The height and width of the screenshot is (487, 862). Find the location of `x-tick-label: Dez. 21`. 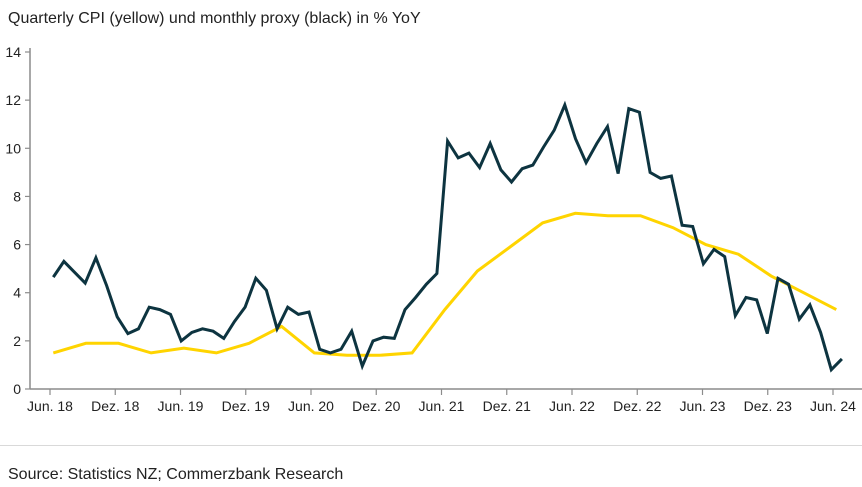

x-tick-label: Dez. 21 is located at coordinates (507, 406).